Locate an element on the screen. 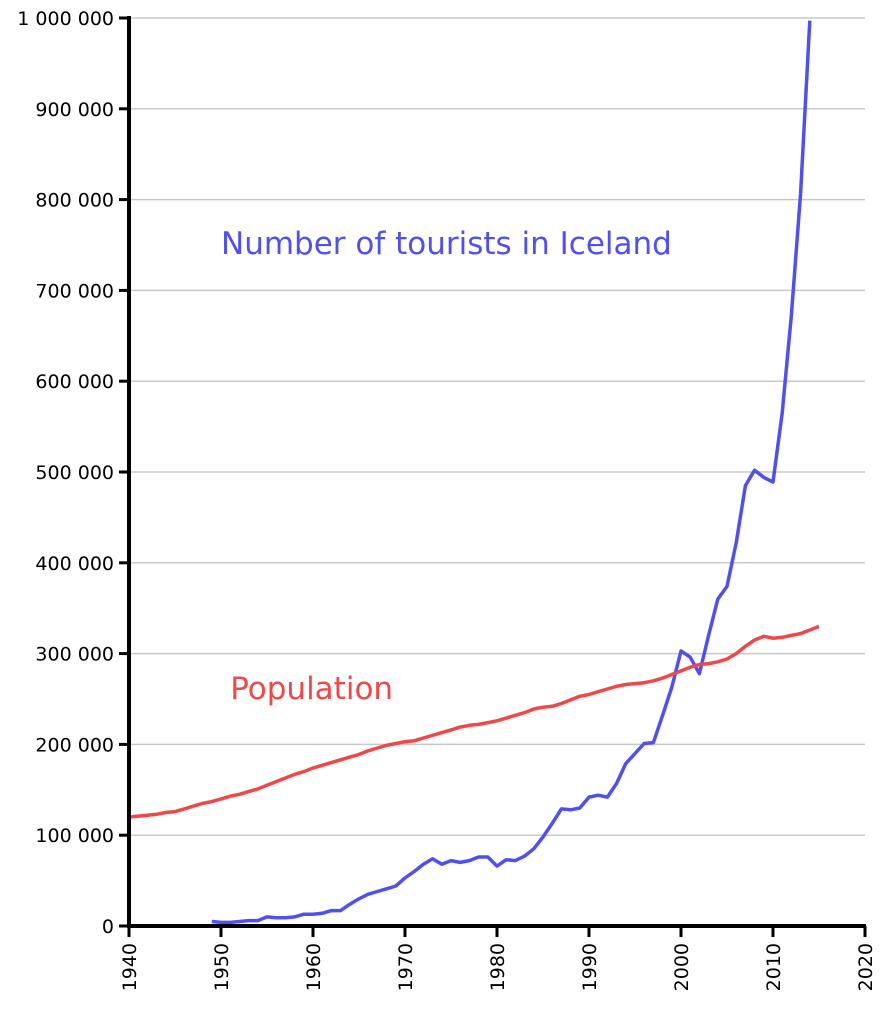 This screenshot has height=1010, width=883. x-tick-label: 1960 is located at coordinates (314, 967).